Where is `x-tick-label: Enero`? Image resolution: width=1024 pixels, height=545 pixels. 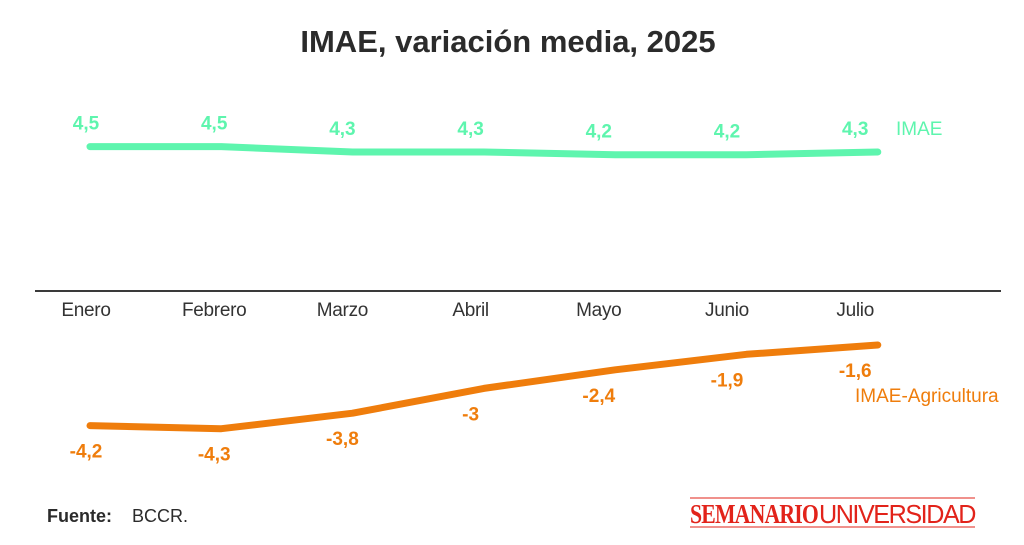
x-tick-label: Enero is located at coordinates (85, 310).